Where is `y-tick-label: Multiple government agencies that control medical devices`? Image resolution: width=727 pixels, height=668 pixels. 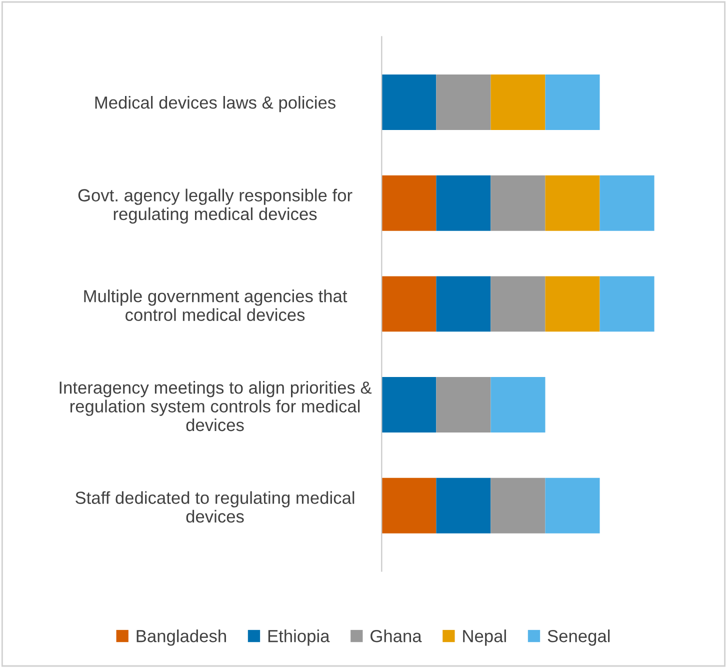 y-tick-label: Multiple government agencies that control medical devices is located at coordinates (216, 306).